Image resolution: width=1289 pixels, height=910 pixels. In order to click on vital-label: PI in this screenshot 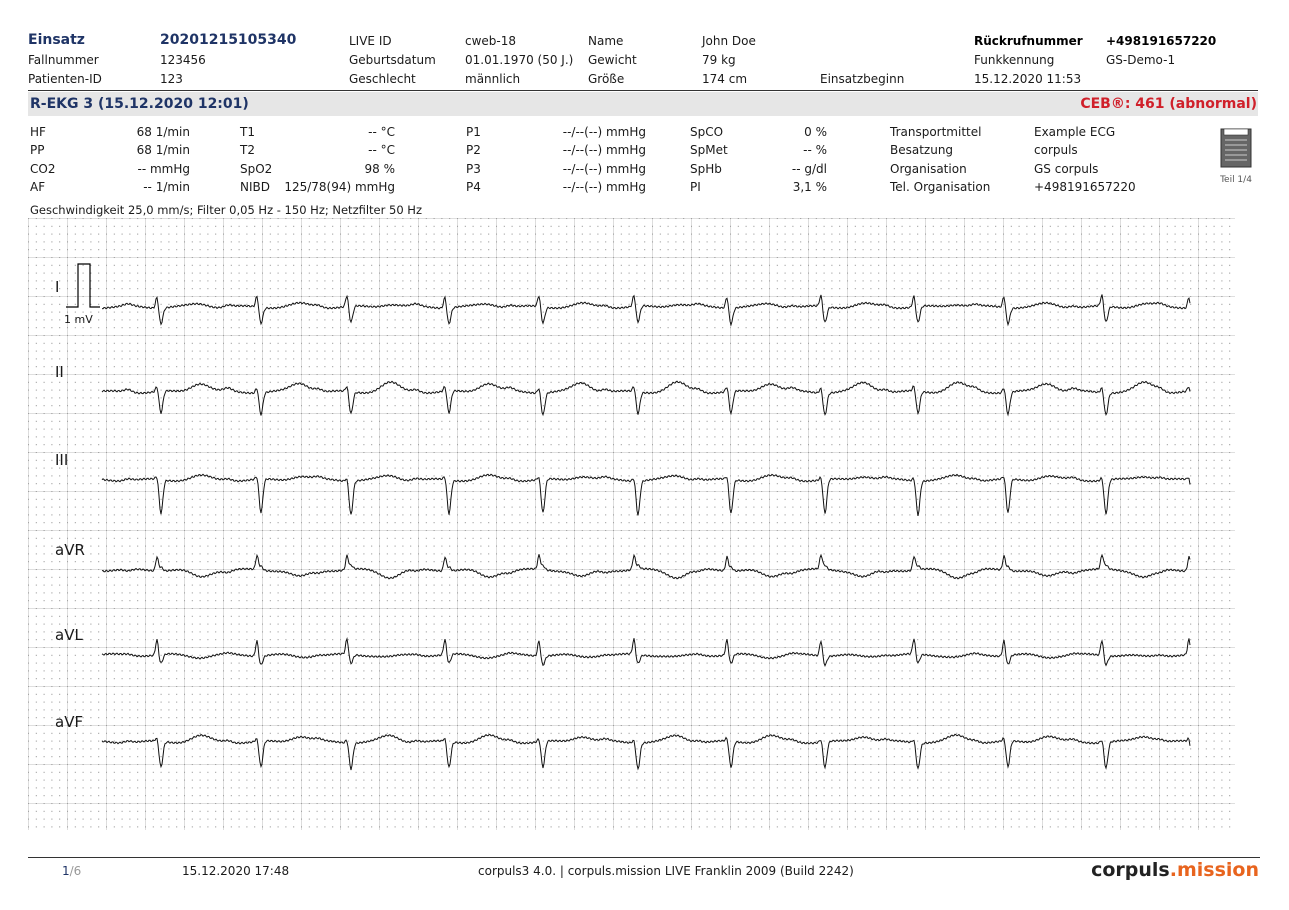, I will do `click(695, 187)`.